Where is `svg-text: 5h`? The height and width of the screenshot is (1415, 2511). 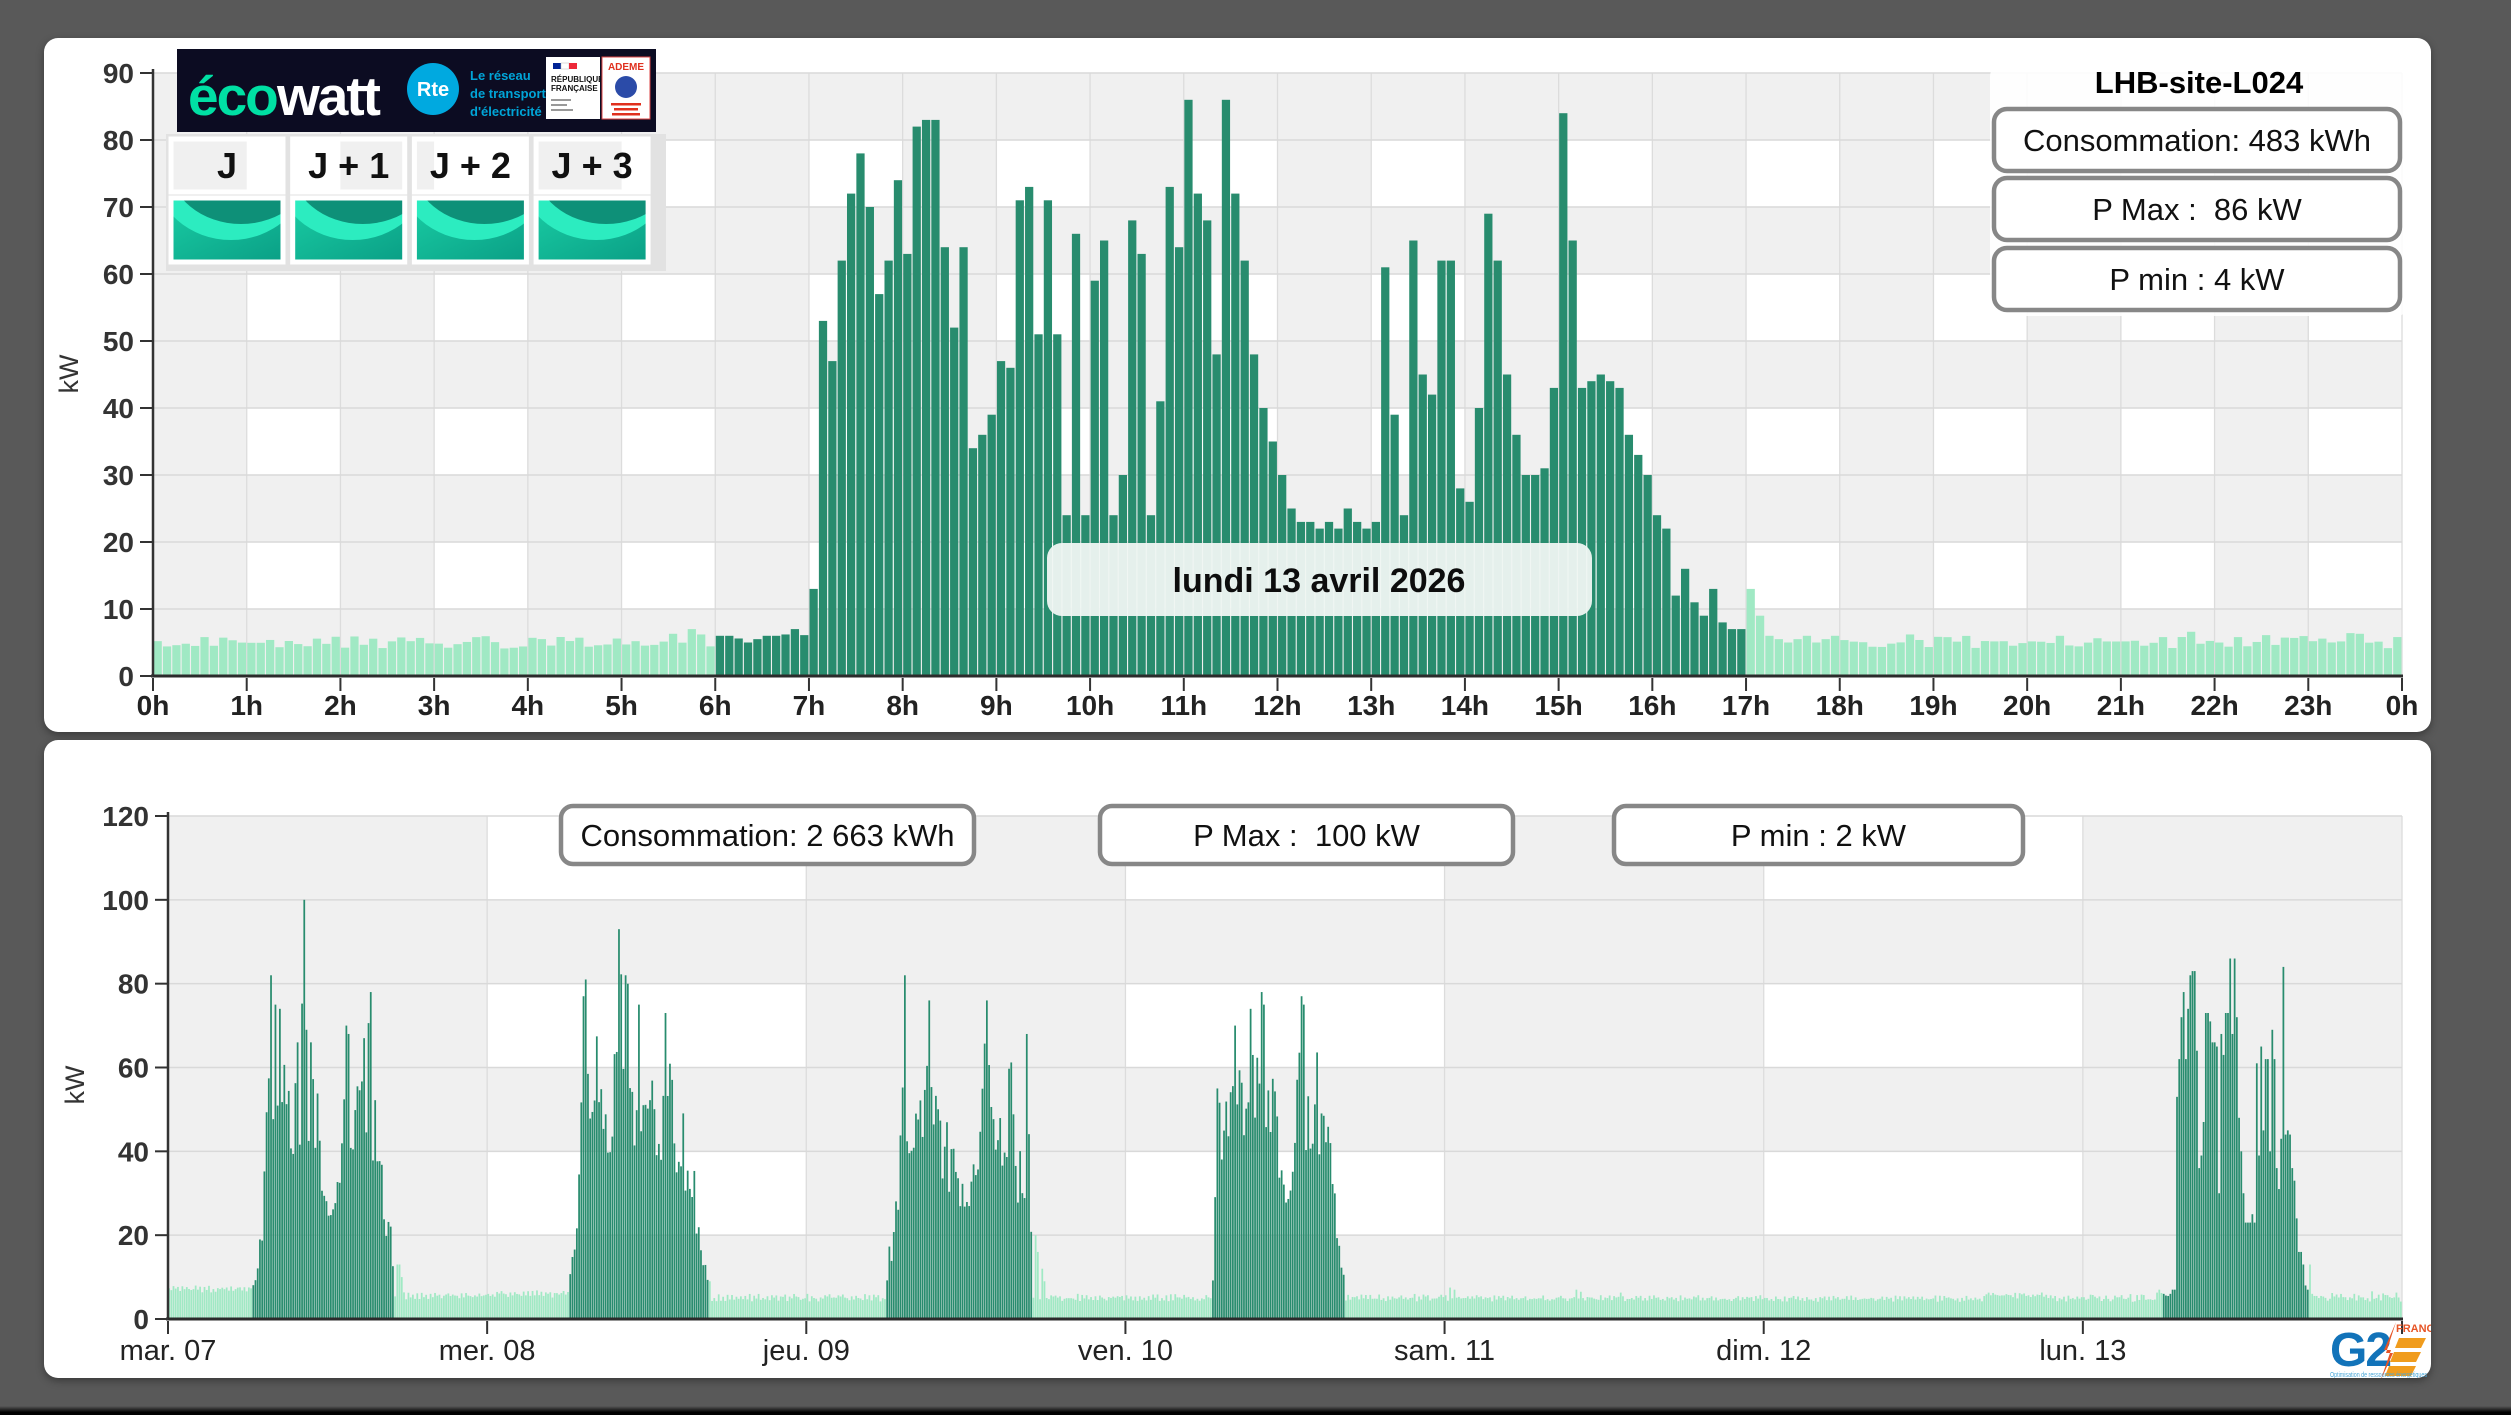
svg-text: 5h is located at coordinates (621, 705).